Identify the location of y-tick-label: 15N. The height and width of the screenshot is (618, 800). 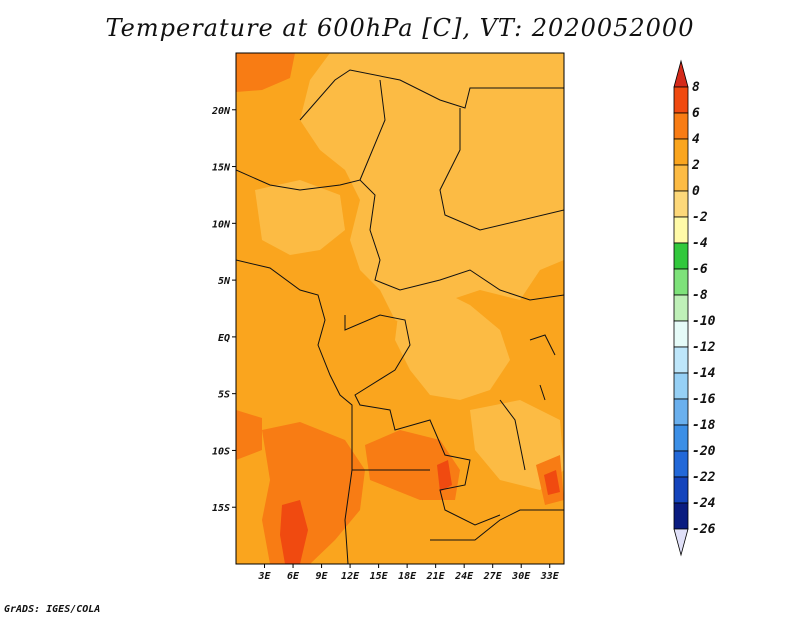
(221, 168).